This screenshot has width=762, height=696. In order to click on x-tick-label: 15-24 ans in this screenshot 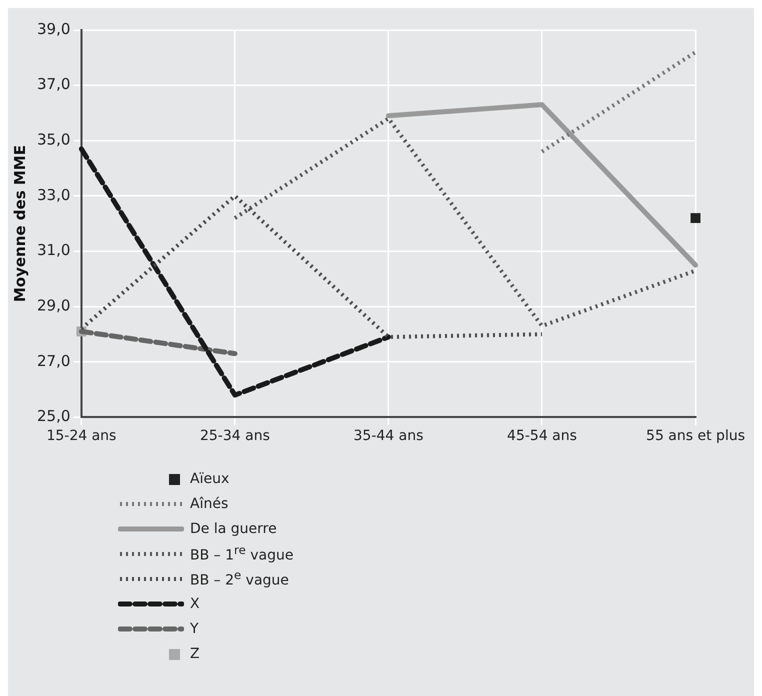, I will do `click(81, 436)`.